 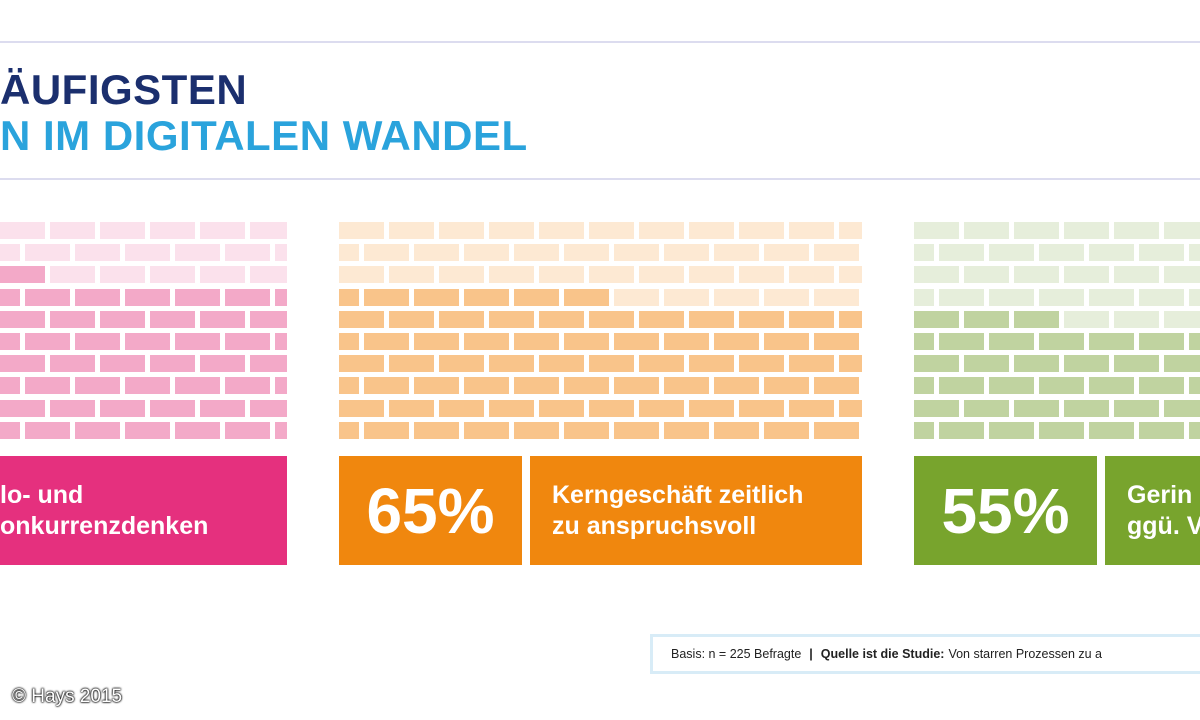 I want to click on percent-value-3: 55%, so click(x=1005, y=510).